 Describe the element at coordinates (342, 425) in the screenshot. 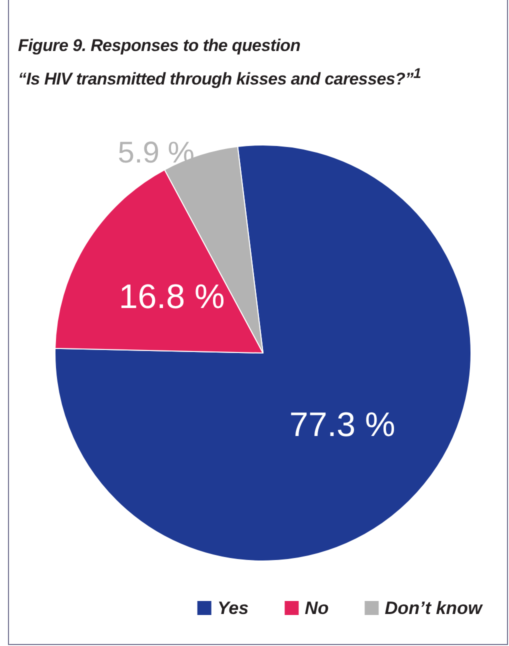

I see `data-label: 77.3 %` at that location.